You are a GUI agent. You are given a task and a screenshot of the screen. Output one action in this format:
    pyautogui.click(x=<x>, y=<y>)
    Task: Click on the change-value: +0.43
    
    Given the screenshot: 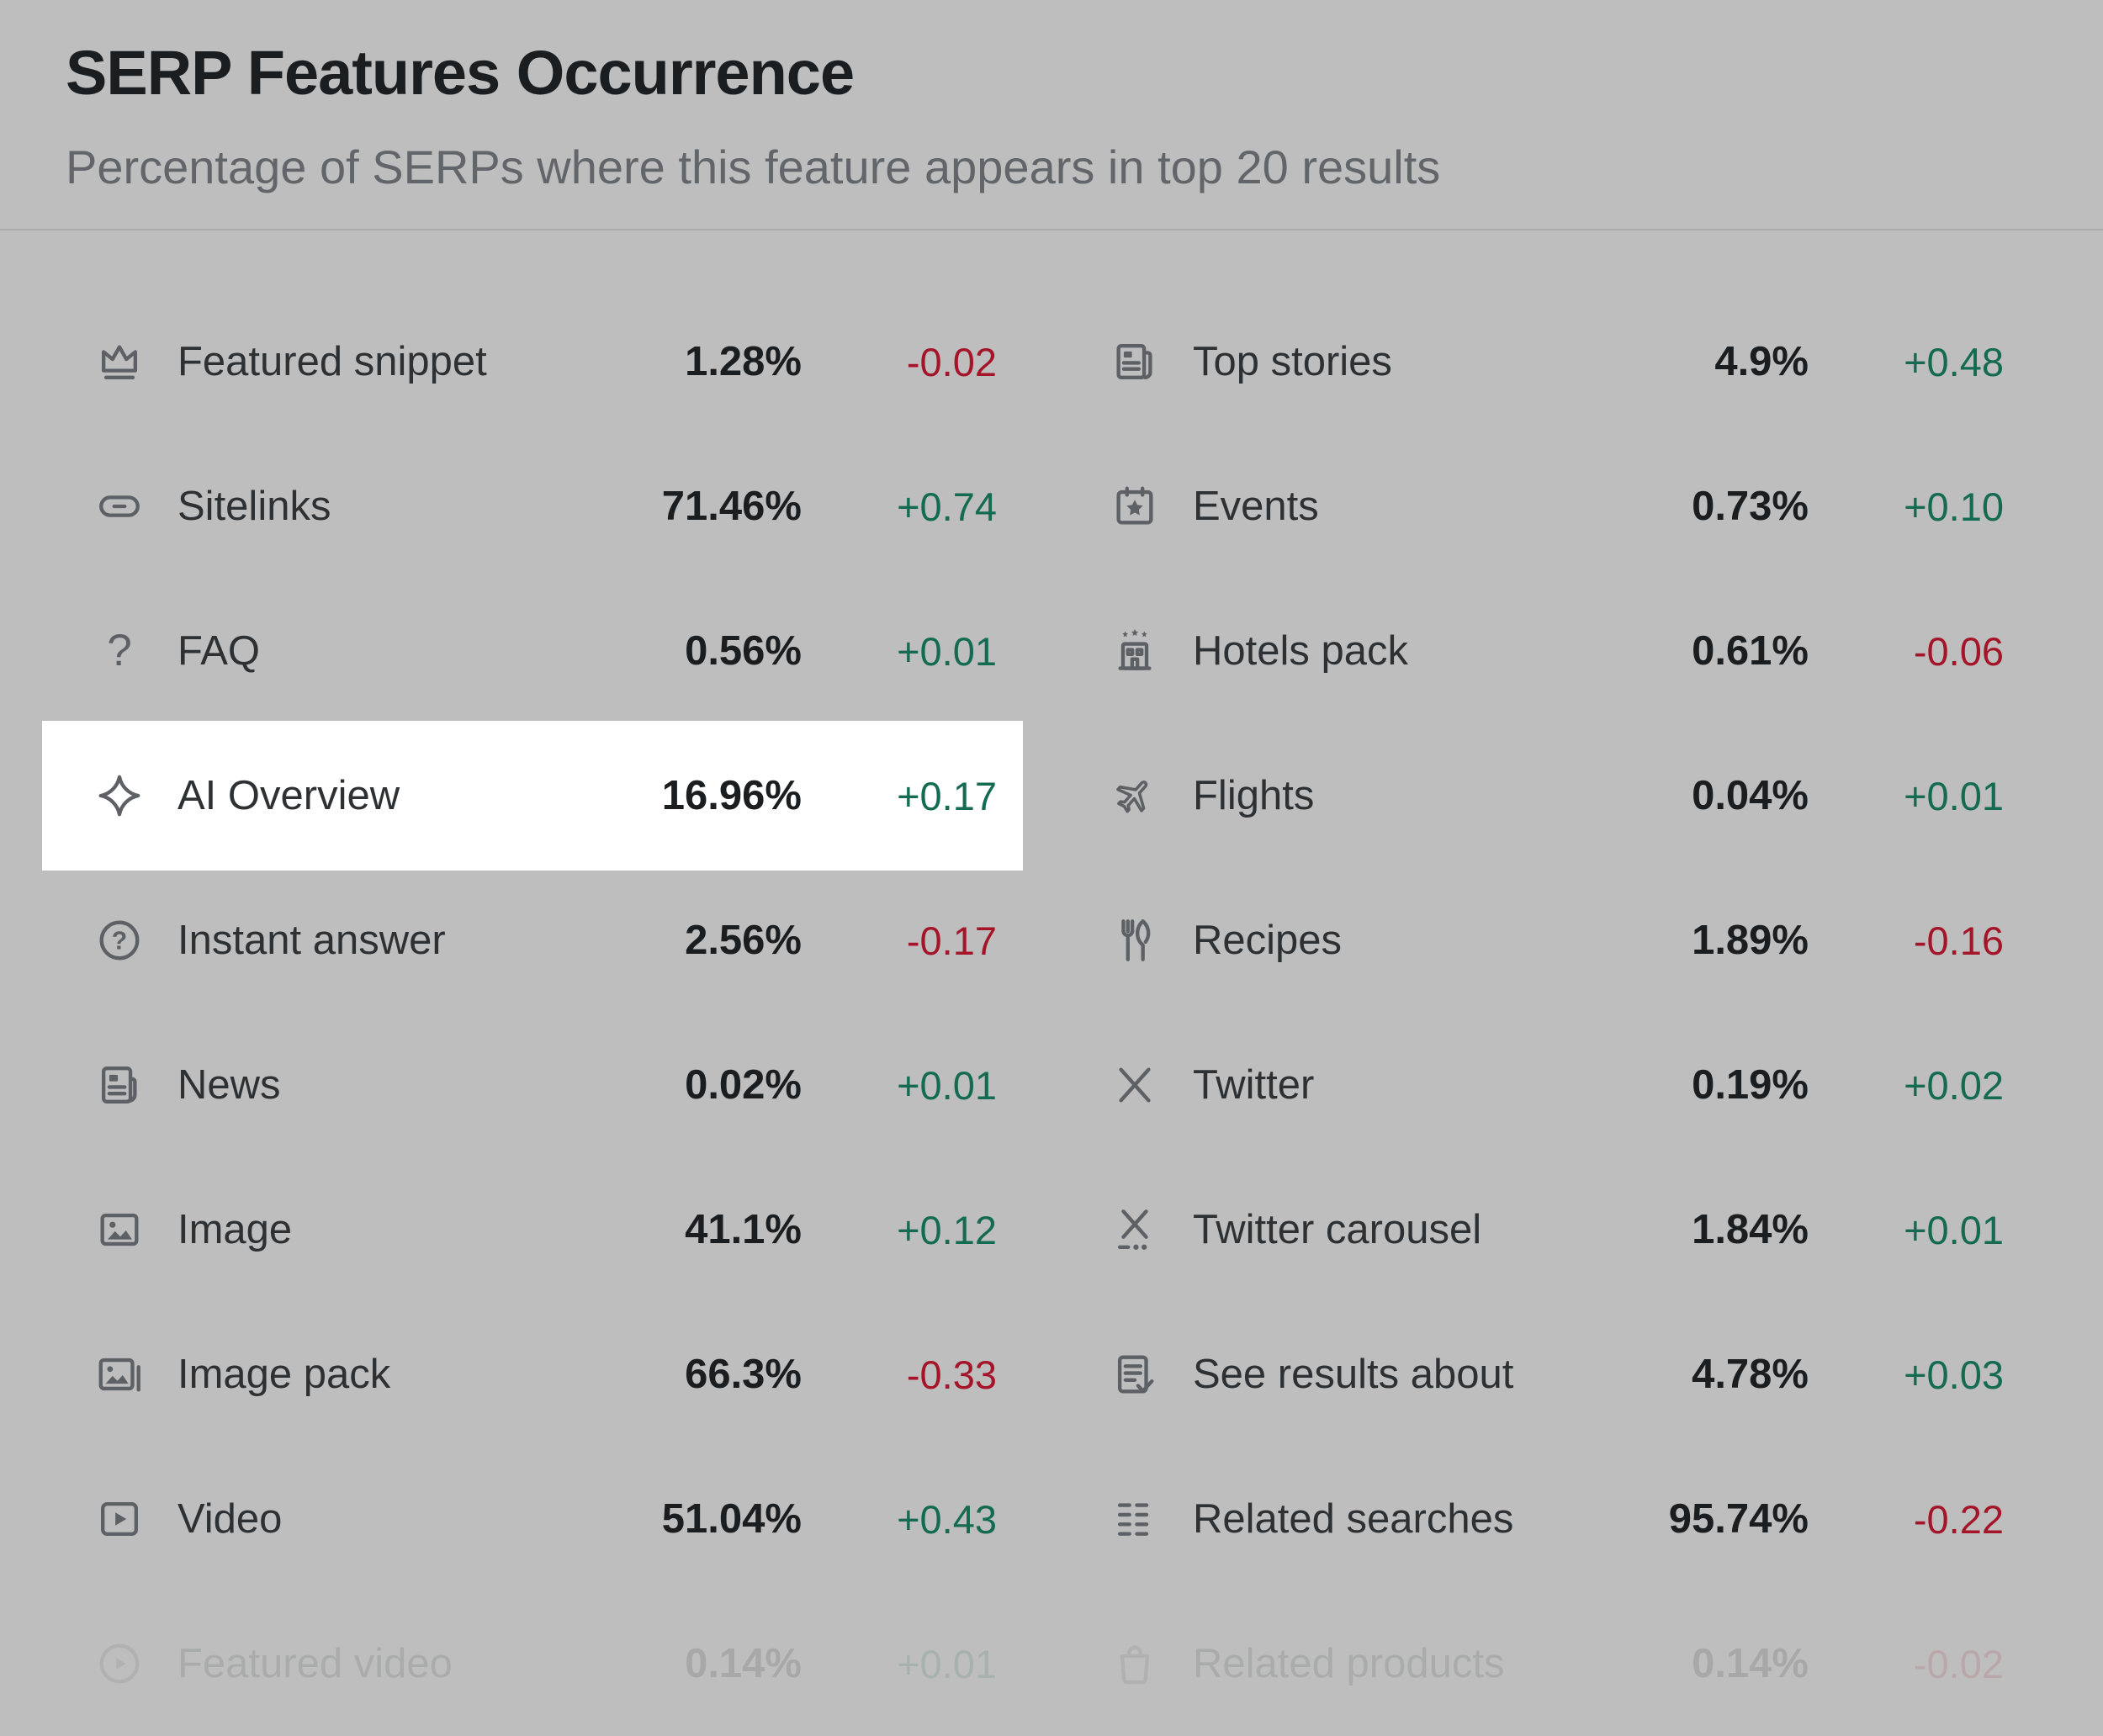 What is the action you would take?
    pyautogui.click(x=947, y=1519)
    